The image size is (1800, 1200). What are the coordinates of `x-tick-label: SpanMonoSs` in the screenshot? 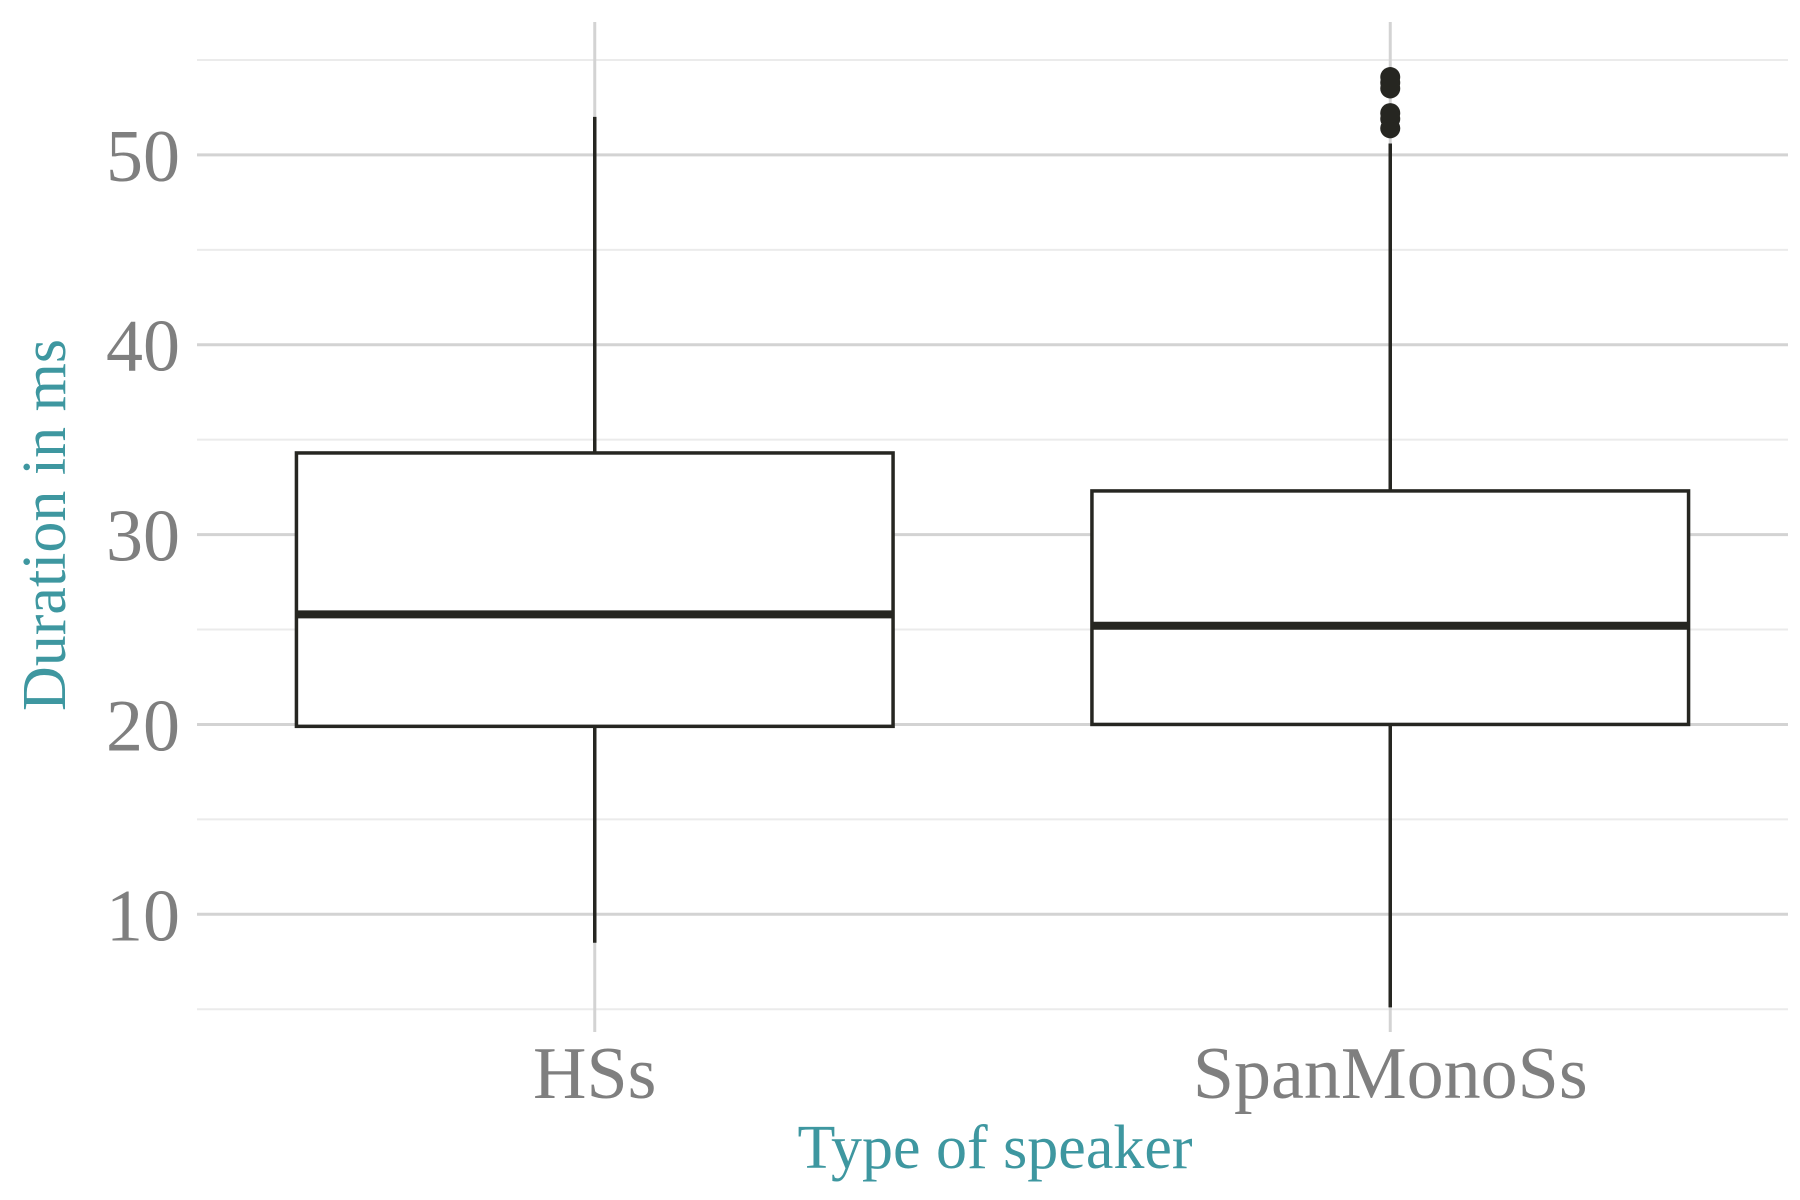 It's located at (1390, 1074).